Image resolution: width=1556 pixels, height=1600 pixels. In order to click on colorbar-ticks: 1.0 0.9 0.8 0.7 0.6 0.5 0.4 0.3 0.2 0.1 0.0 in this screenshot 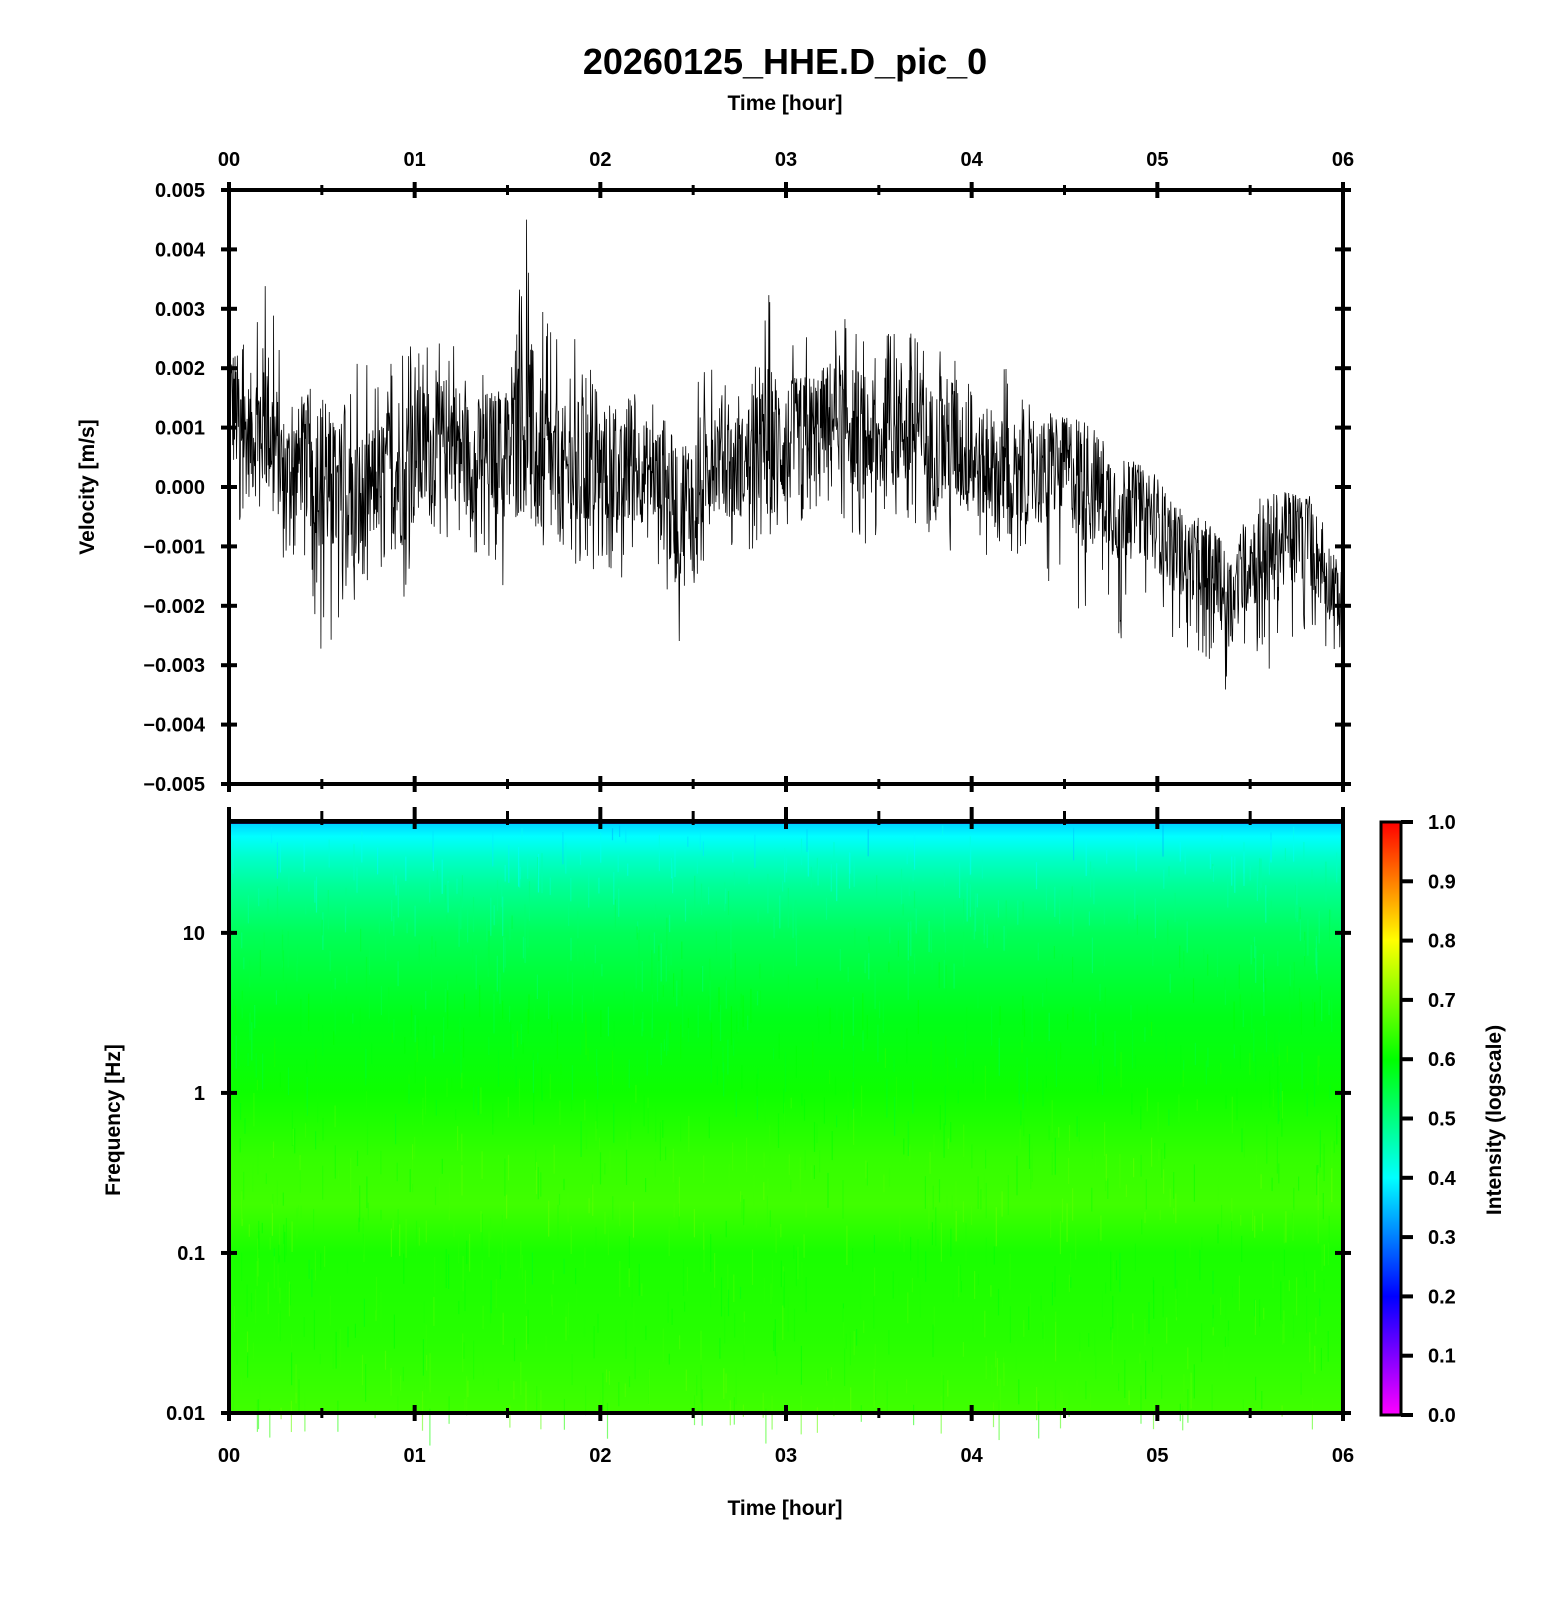, I will do `click(1429, 1119)`.